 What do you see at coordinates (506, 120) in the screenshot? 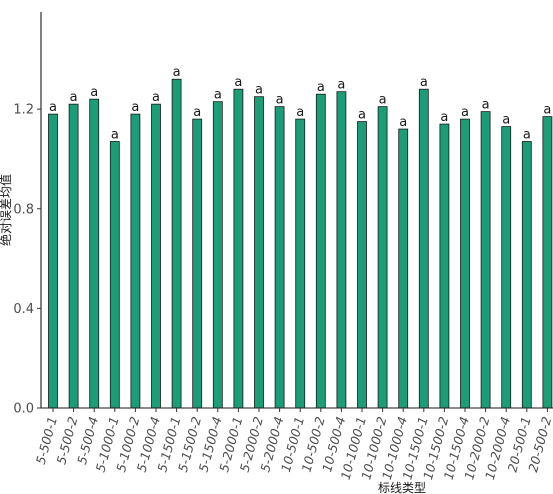
I see `data-label-10-2000-4: a` at bounding box center [506, 120].